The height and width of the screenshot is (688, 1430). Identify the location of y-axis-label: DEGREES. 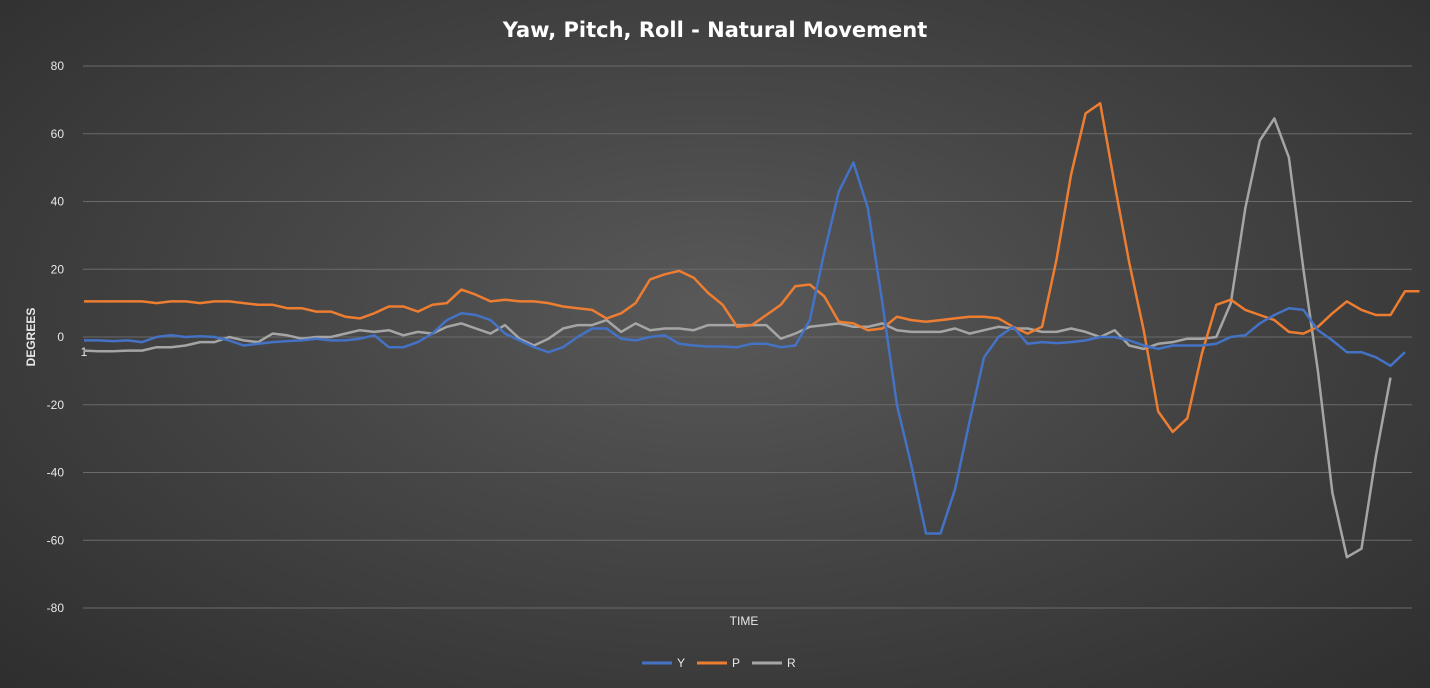
(31, 337).